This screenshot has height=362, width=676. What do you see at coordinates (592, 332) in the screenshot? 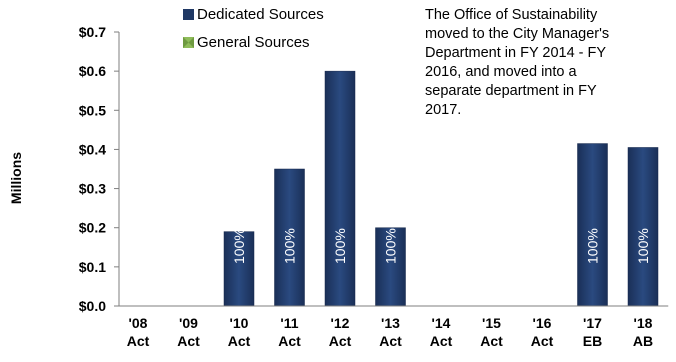
I see `x-tick-label: '17 EB` at bounding box center [592, 332].